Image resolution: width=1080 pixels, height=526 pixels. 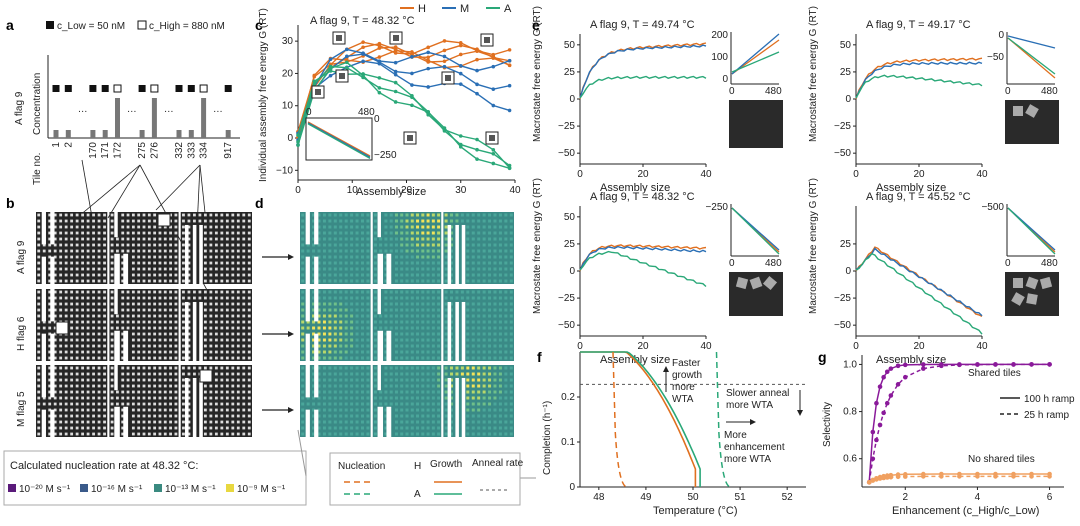 I want to click on nucleation-legend-title: Calculated nucleation rate at 48.32 °C:, so click(x=104, y=466).